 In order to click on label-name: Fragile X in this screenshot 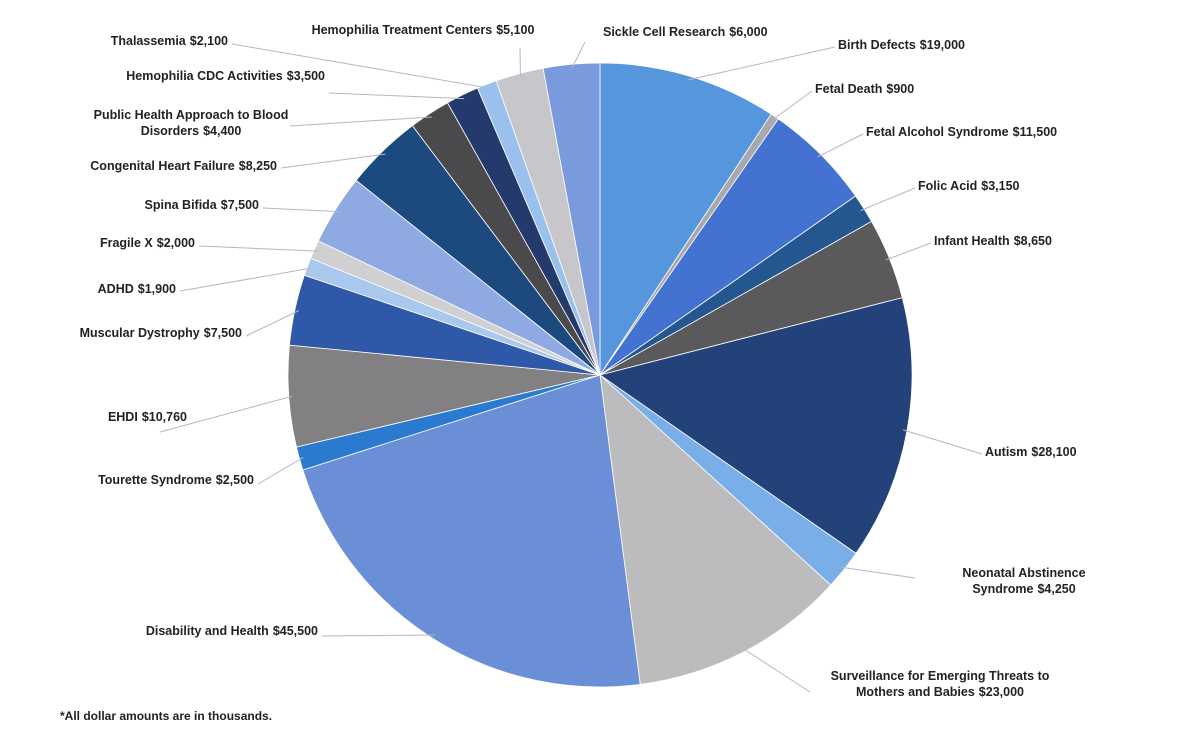, I will do `click(126, 243)`.